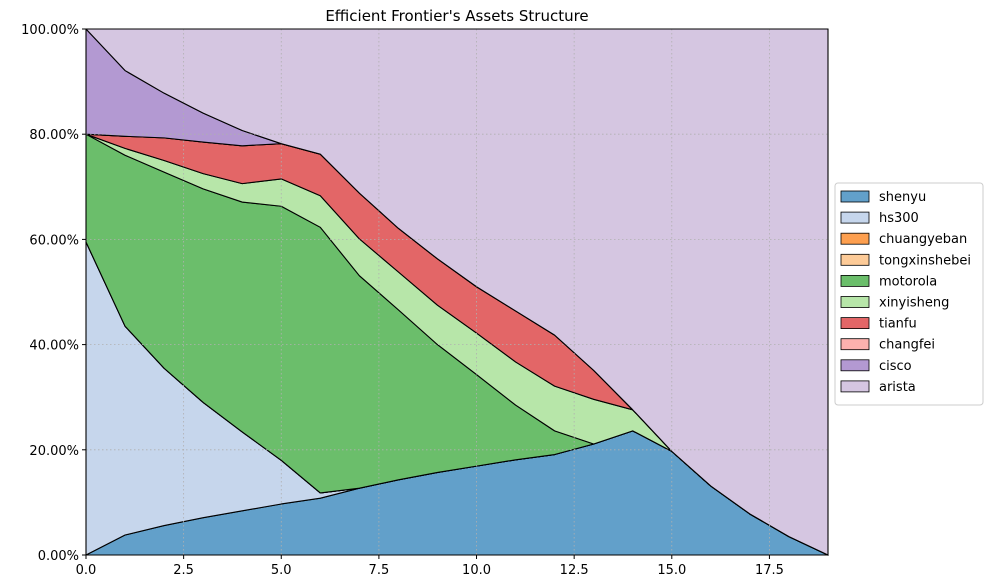 The height and width of the screenshot is (588, 998). What do you see at coordinates (855, 344) in the screenshot?
I see `legend-swatch-changfei` at bounding box center [855, 344].